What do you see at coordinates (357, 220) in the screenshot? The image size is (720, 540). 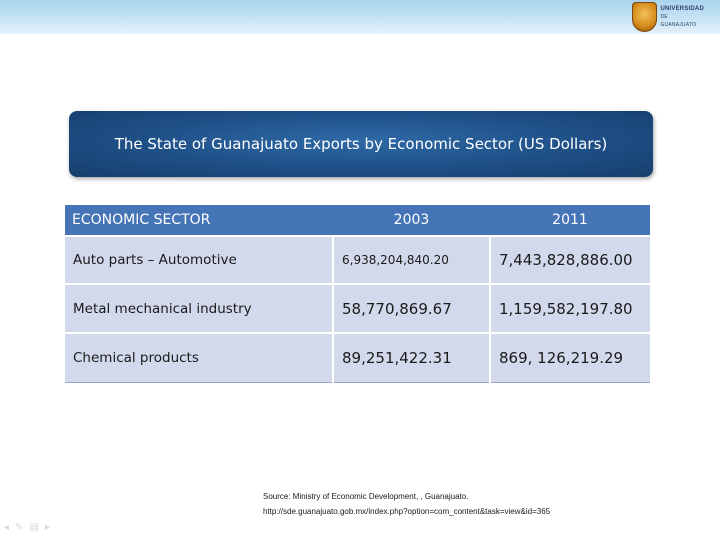 I see `table-header-row: ECONOMIC SECTOR 2003 2011` at bounding box center [357, 220].